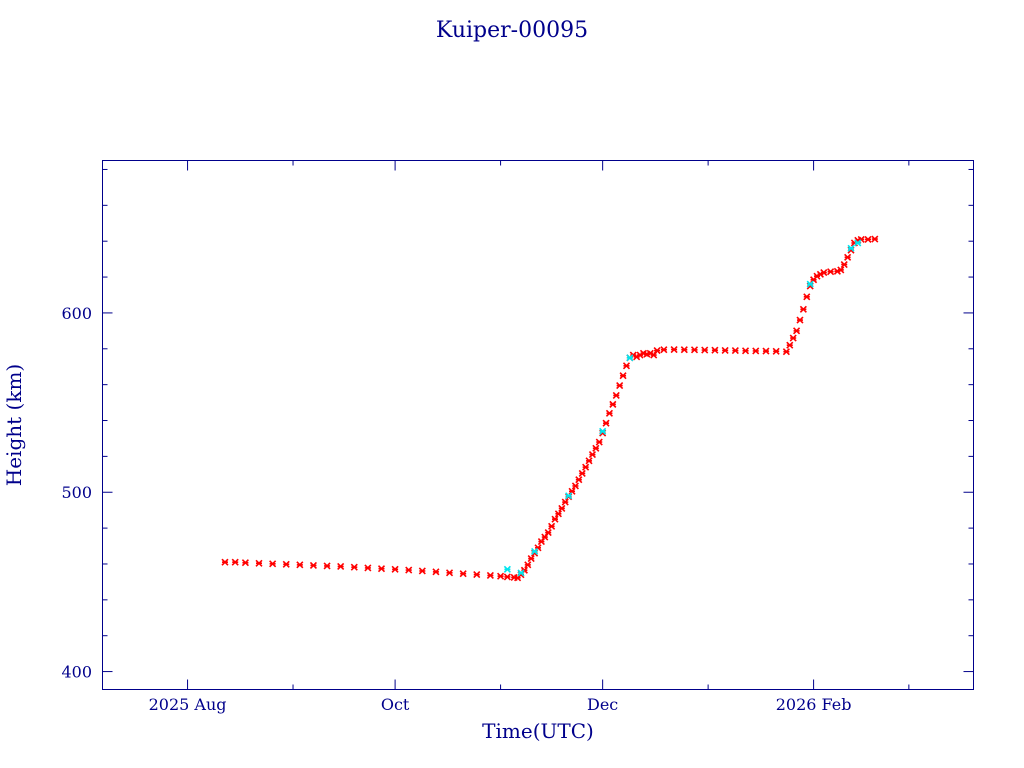 This screenshot has width=1024, height=768. What do you see at coordinates (76, 492) in the screenshot?
I see `y-tick-label: 500` at bounding box center [76, 492].